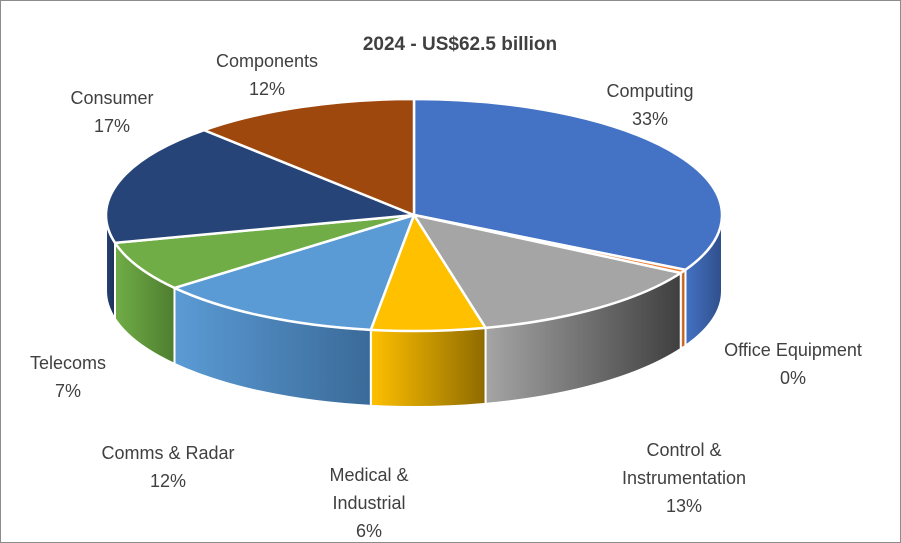 Image resolution: width=901 pixels, height=543 pixels. I want to click on data-label-consumer: Consumer 17%, so click(111, 112).